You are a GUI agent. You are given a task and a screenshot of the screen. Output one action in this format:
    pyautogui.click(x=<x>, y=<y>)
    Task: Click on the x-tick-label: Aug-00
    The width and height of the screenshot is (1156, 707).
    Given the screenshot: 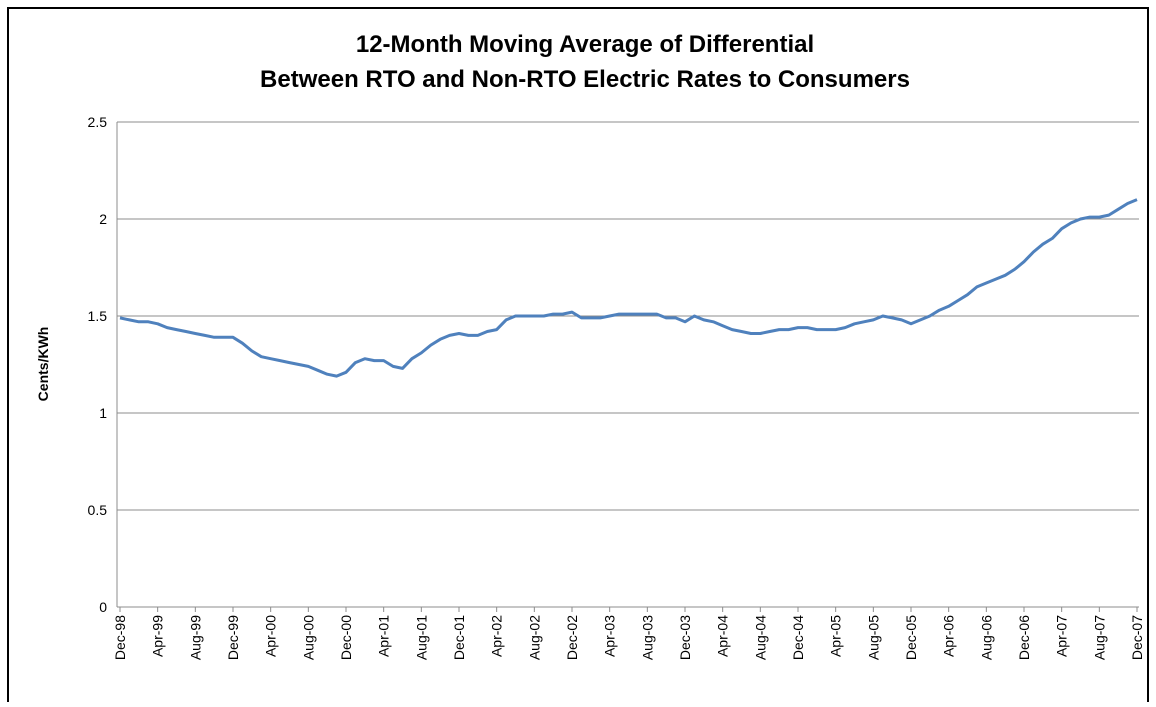 What is the action you would take?
    pyautogui.click(x=308, y=637)
    